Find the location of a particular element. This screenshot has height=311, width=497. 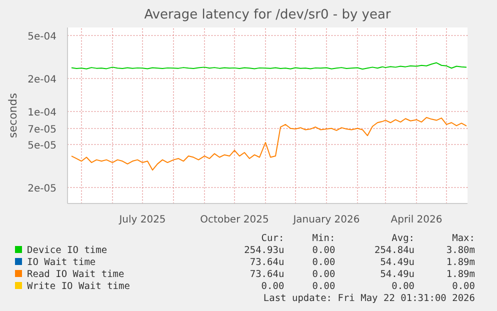

text: 254.93u is located at coordinates (263, 251).